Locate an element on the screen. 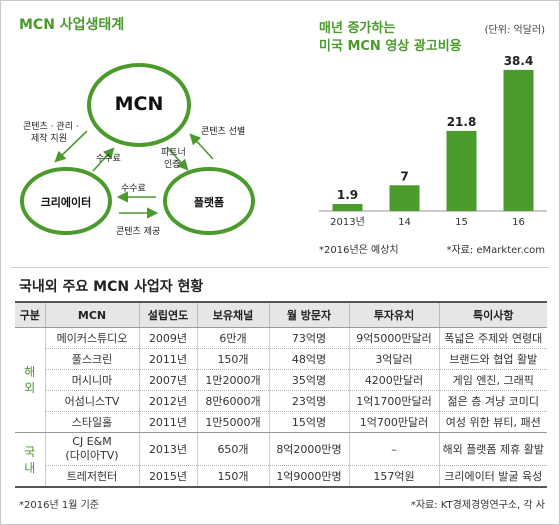  cell-mcn: 스타일홀 is located at coordinates (92, 422).